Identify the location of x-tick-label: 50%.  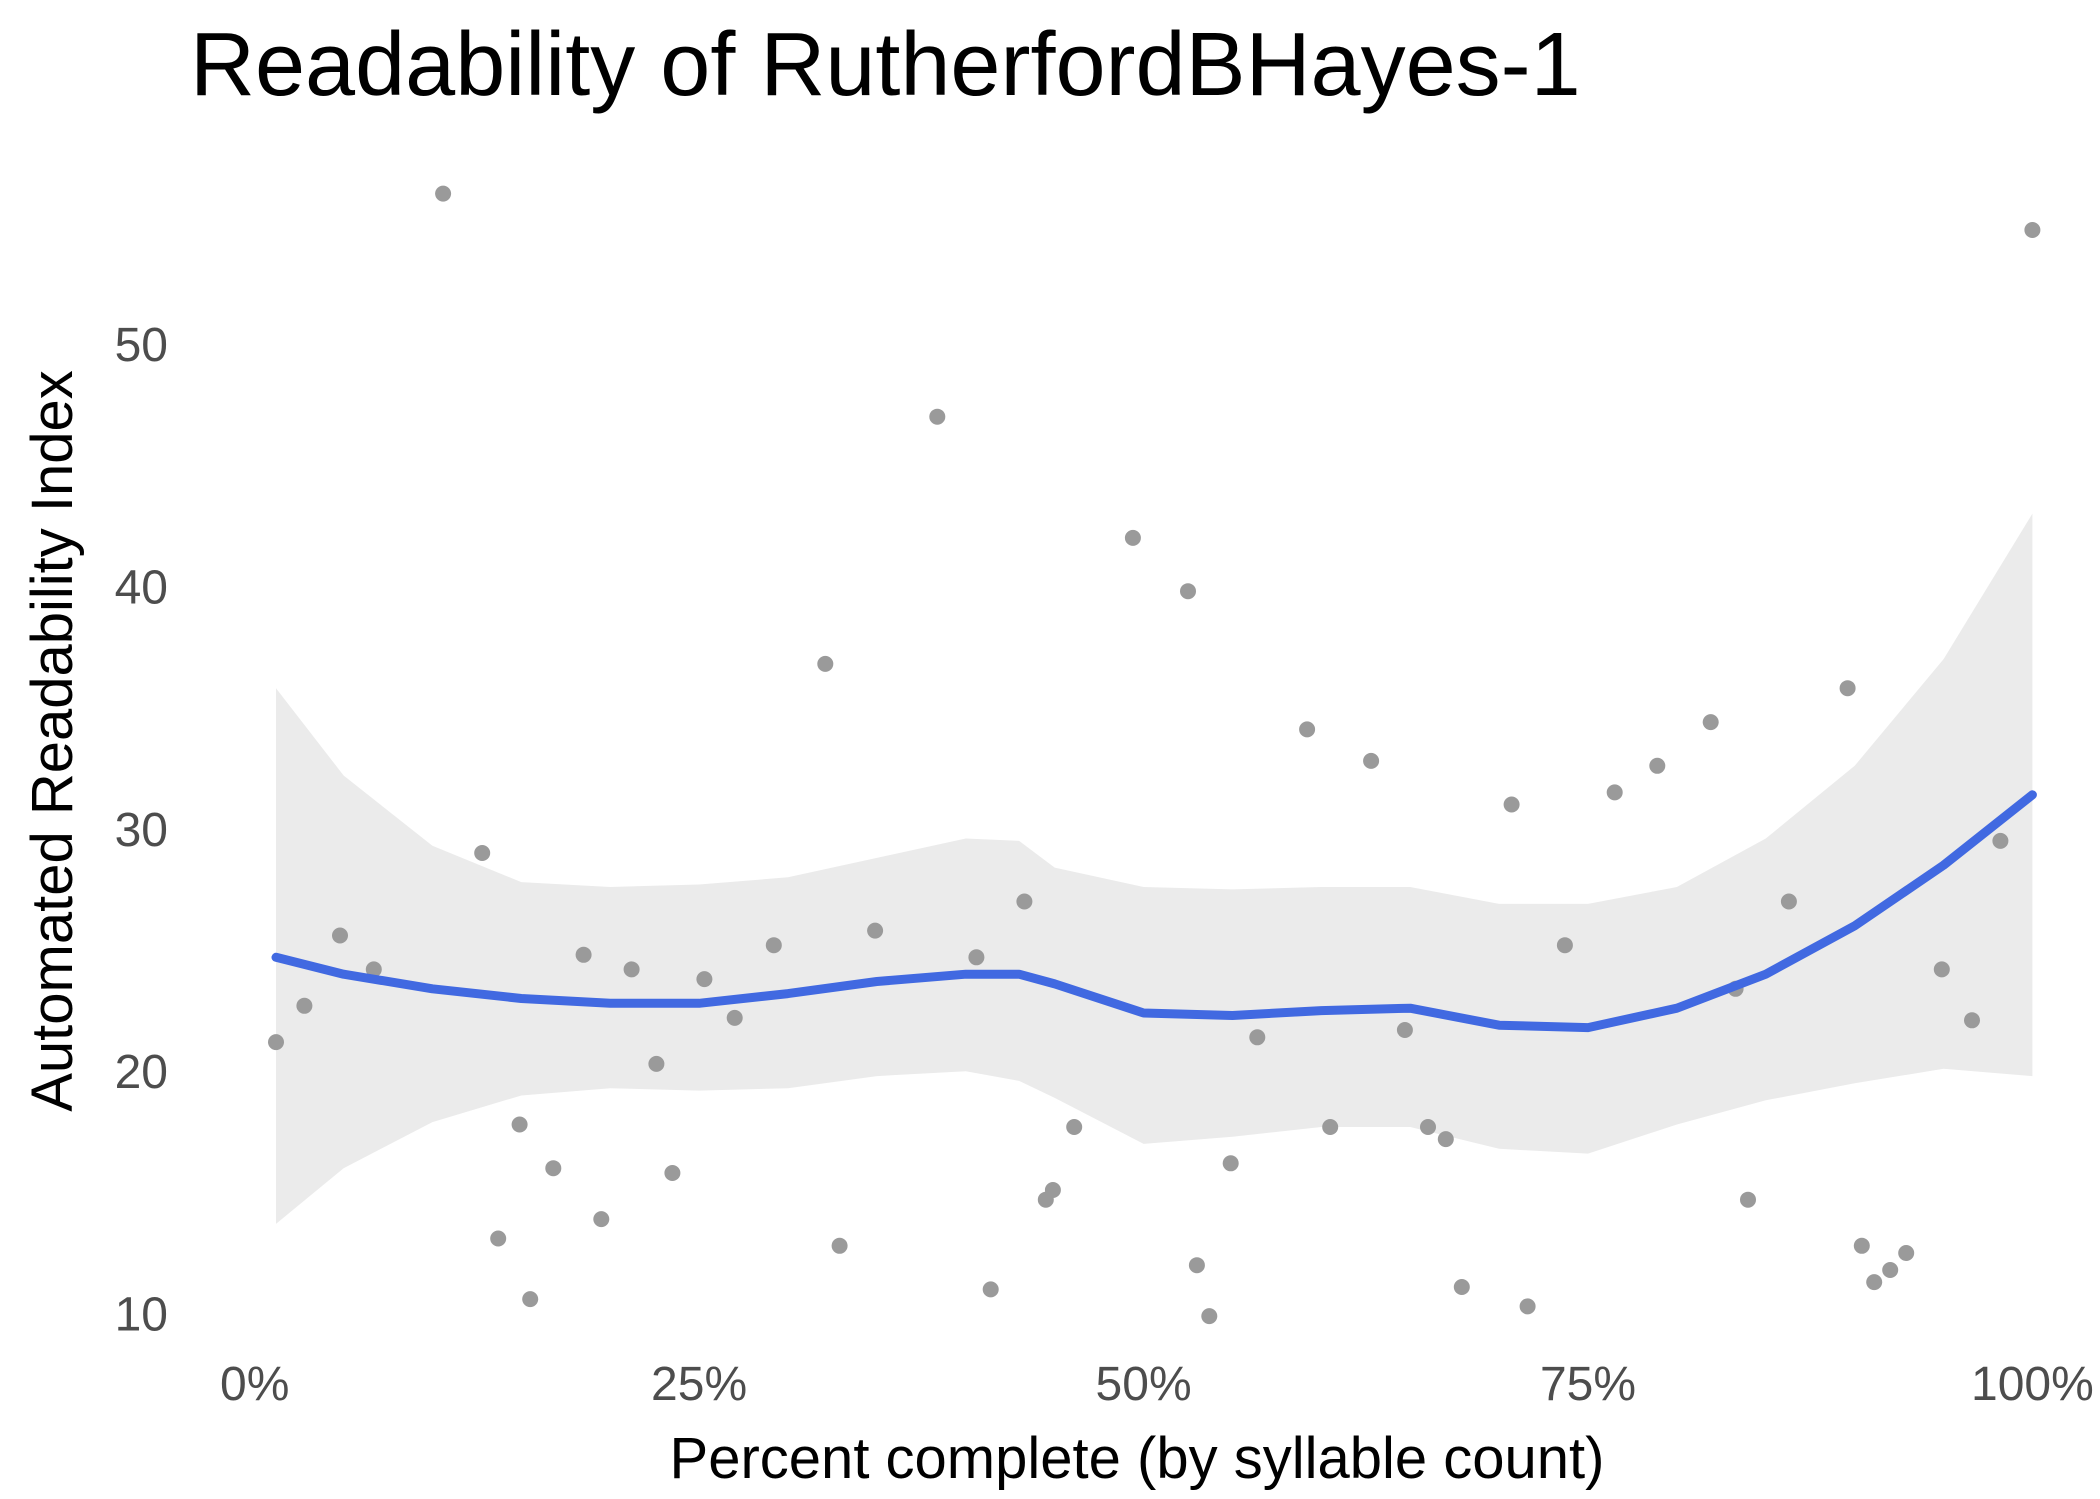
(1144, 1384).